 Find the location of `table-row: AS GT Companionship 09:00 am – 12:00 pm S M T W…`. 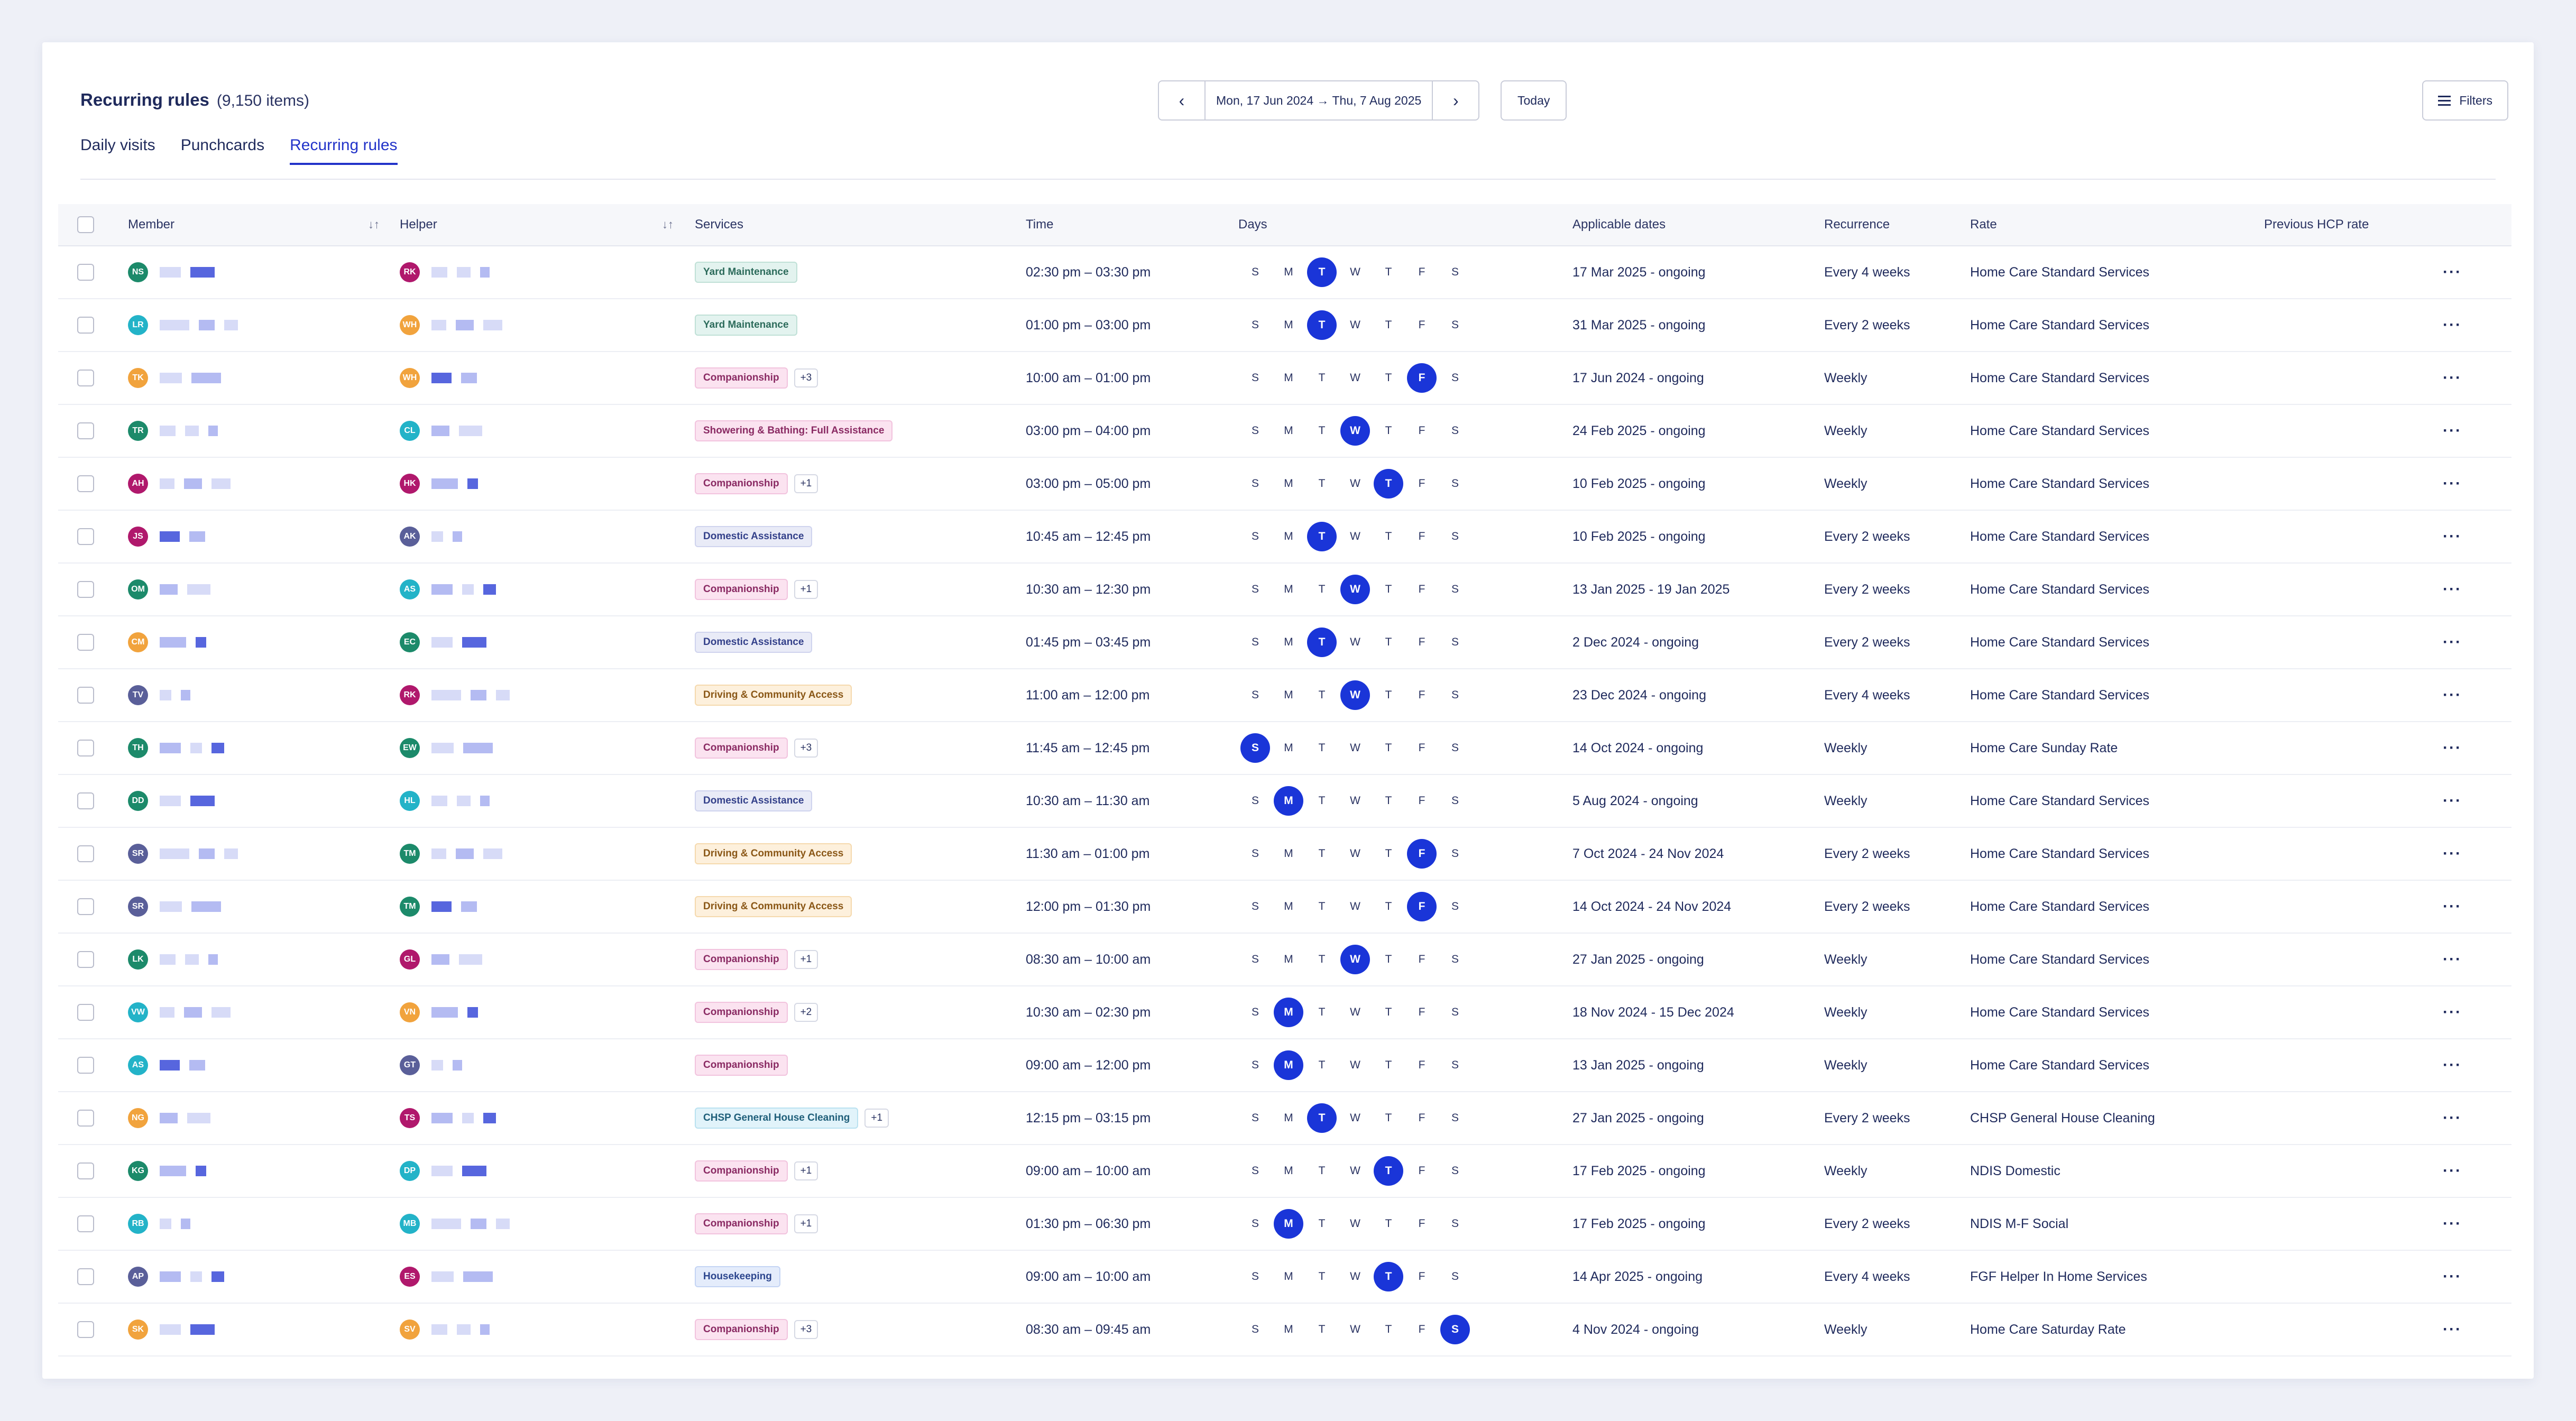

table-row: AS GT Companionship 09:00 am – 12:00 pm S M T W… is located at coordinates (1284, 1065).